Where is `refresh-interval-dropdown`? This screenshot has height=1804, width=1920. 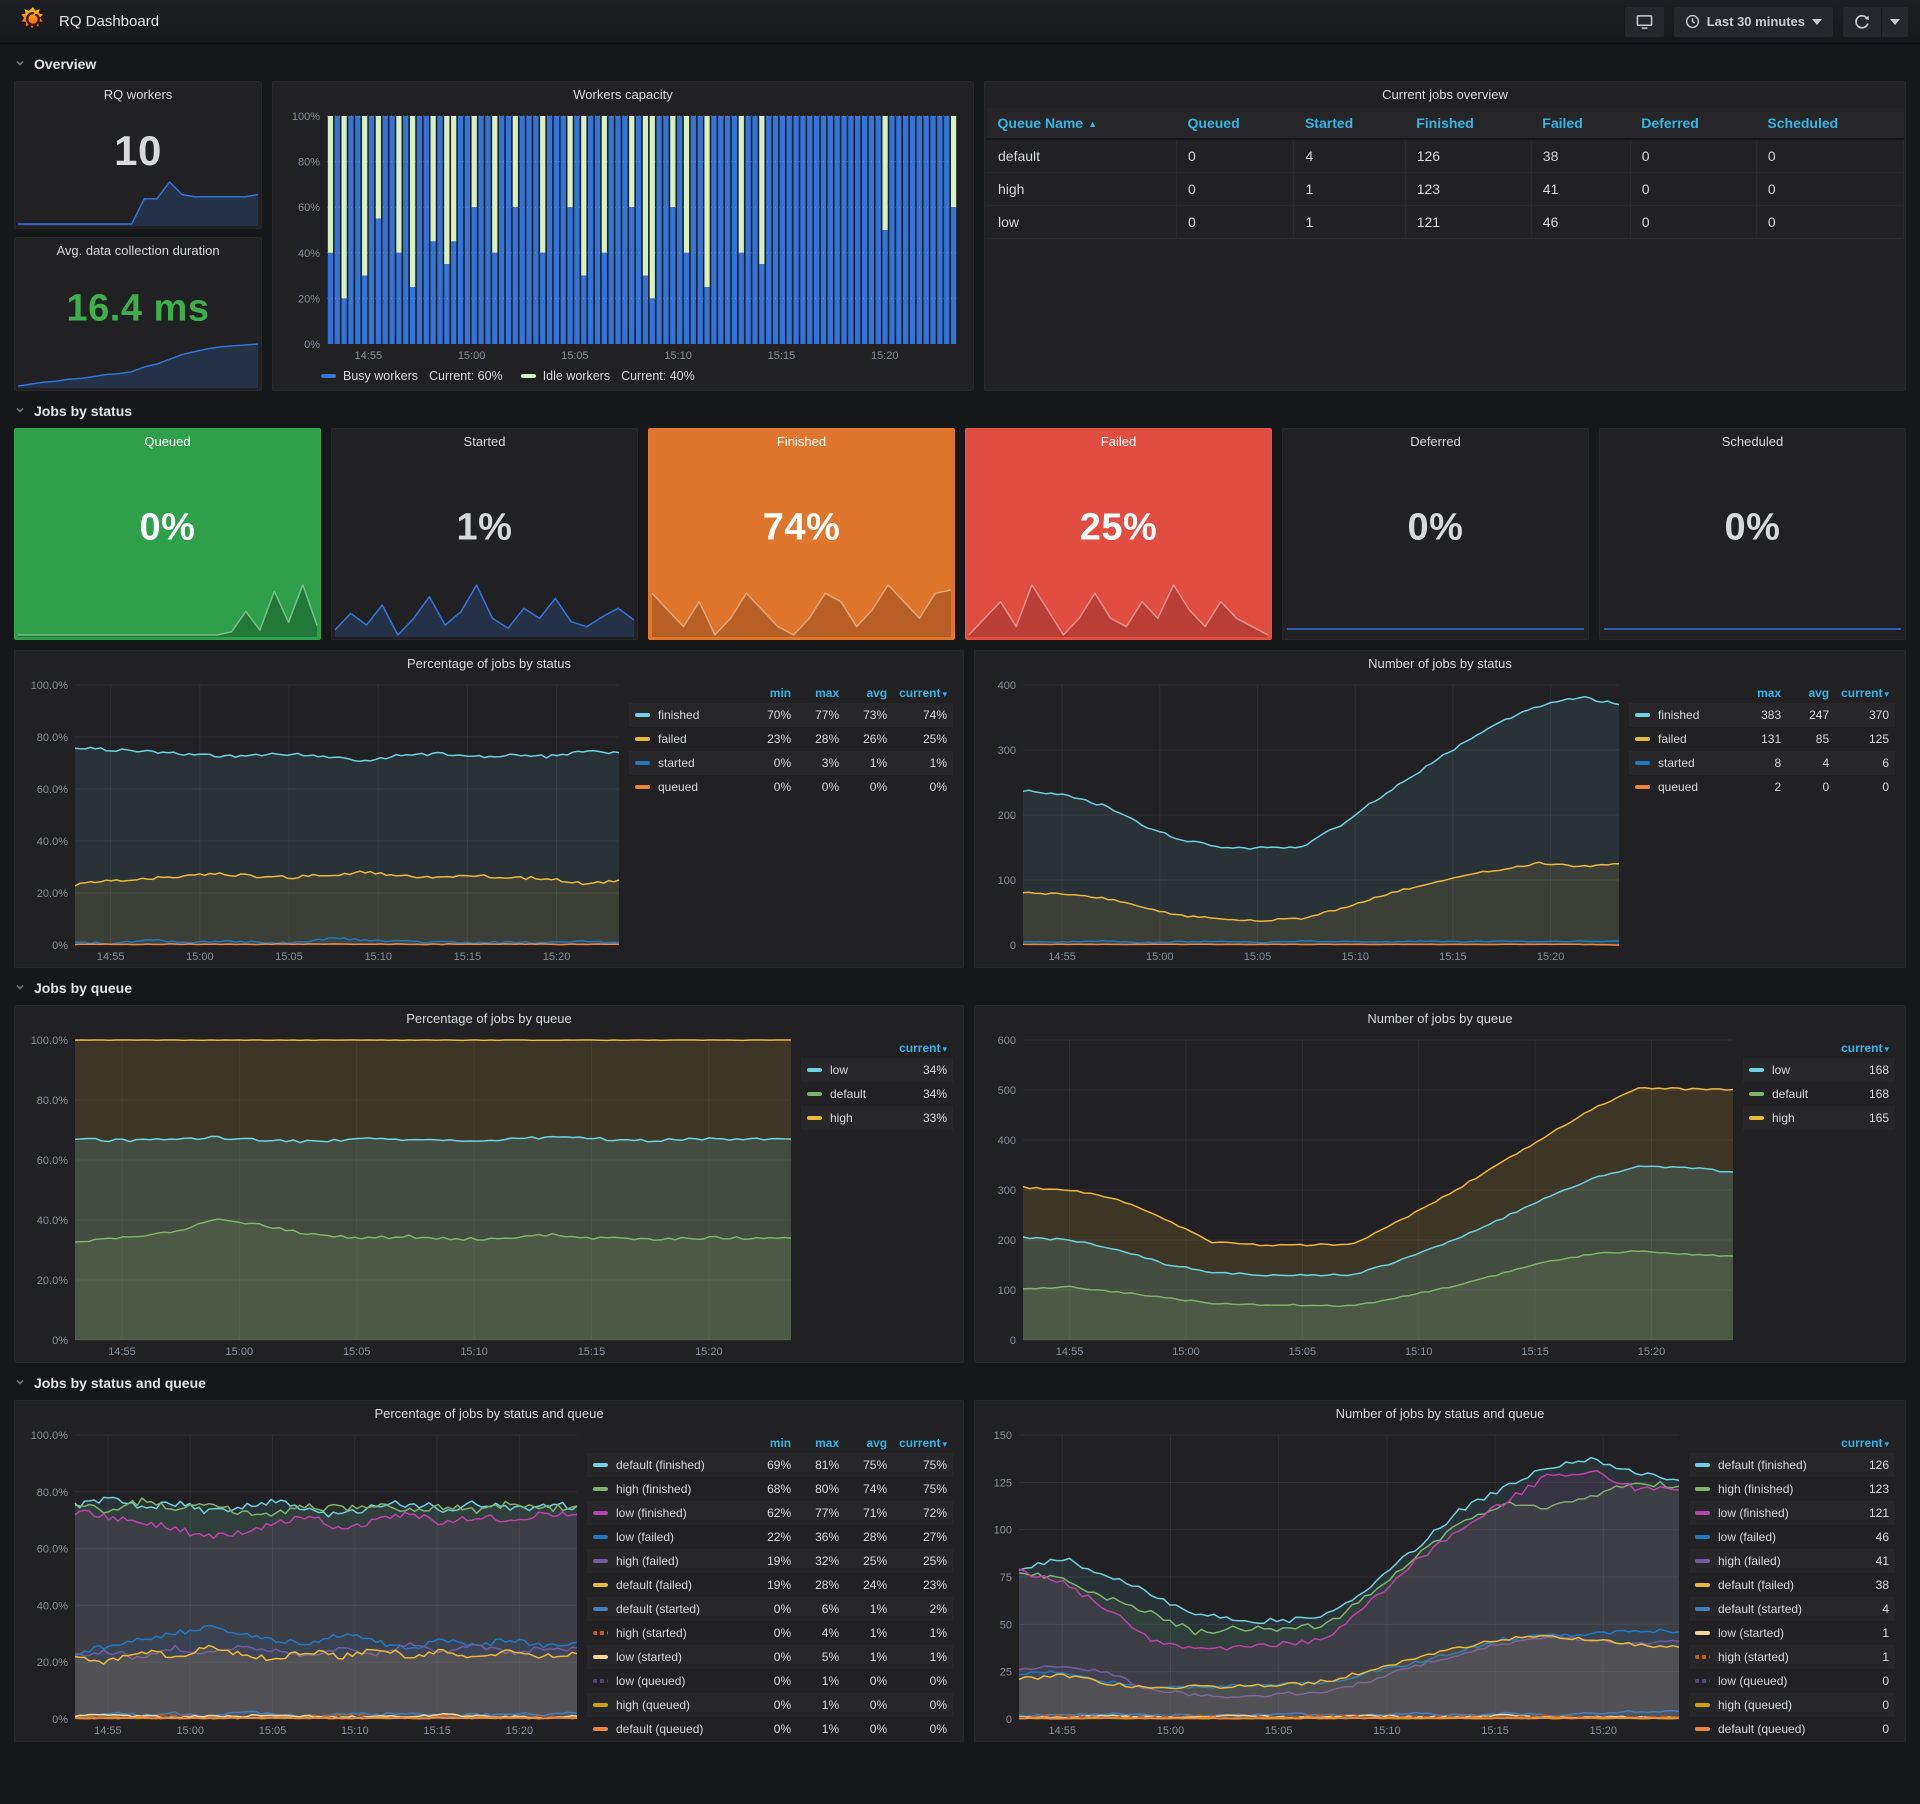 refresh-interval-dropdown is located at coordinates (1895, 21).